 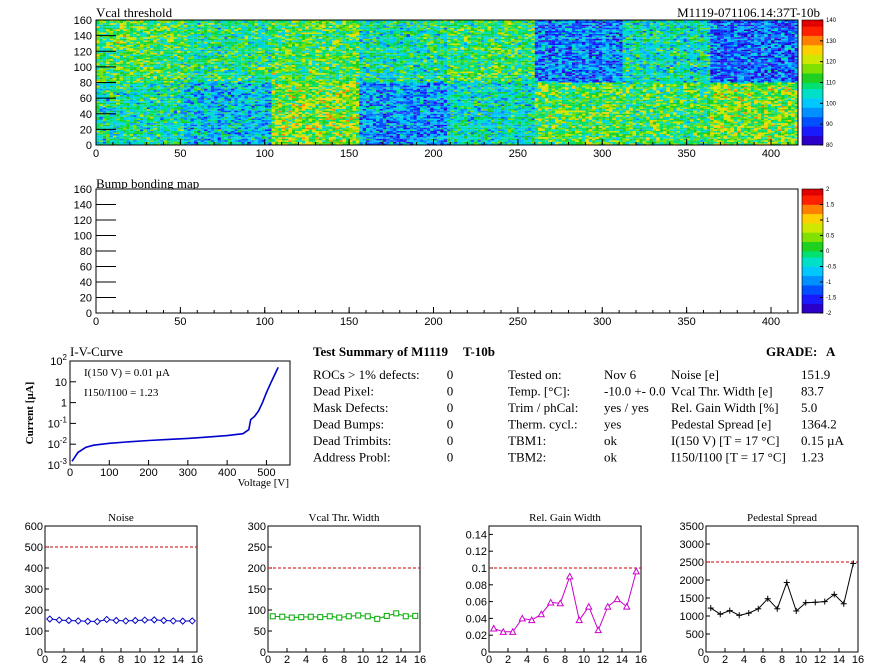 I want to click on iv-x-tick-label: 500, so click(x=266, y=473).